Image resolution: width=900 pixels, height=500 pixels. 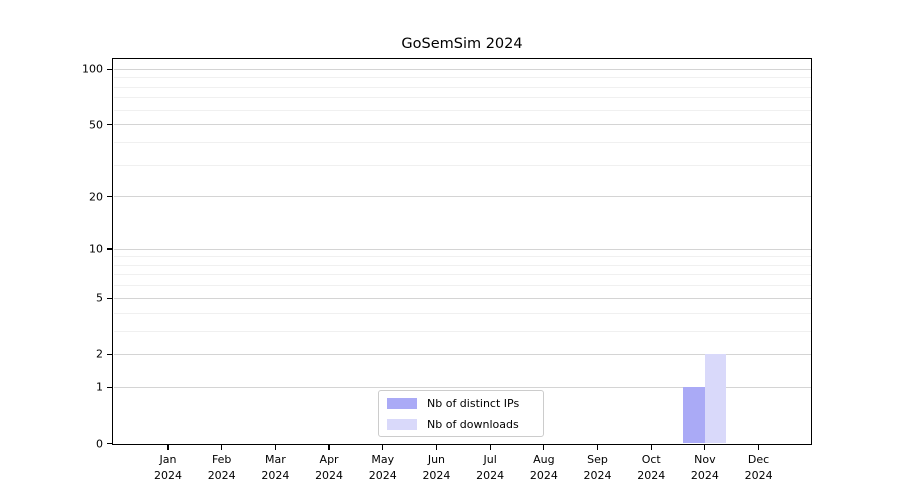 What do you see at coordinates (275, 447) in the screenshot?
I see `xtick-mark-mar-2024` at bounding box center [275, 447].